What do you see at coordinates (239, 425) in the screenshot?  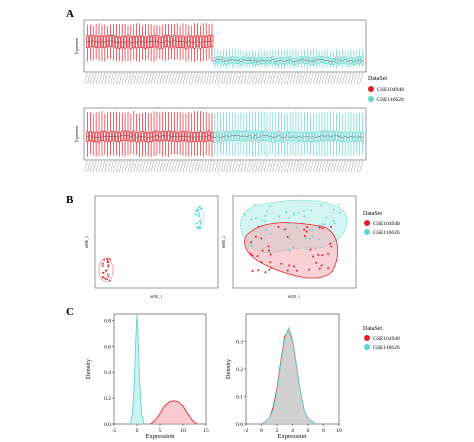 I see `y-tick-label: 0.0` at bounding box center [239, 425].